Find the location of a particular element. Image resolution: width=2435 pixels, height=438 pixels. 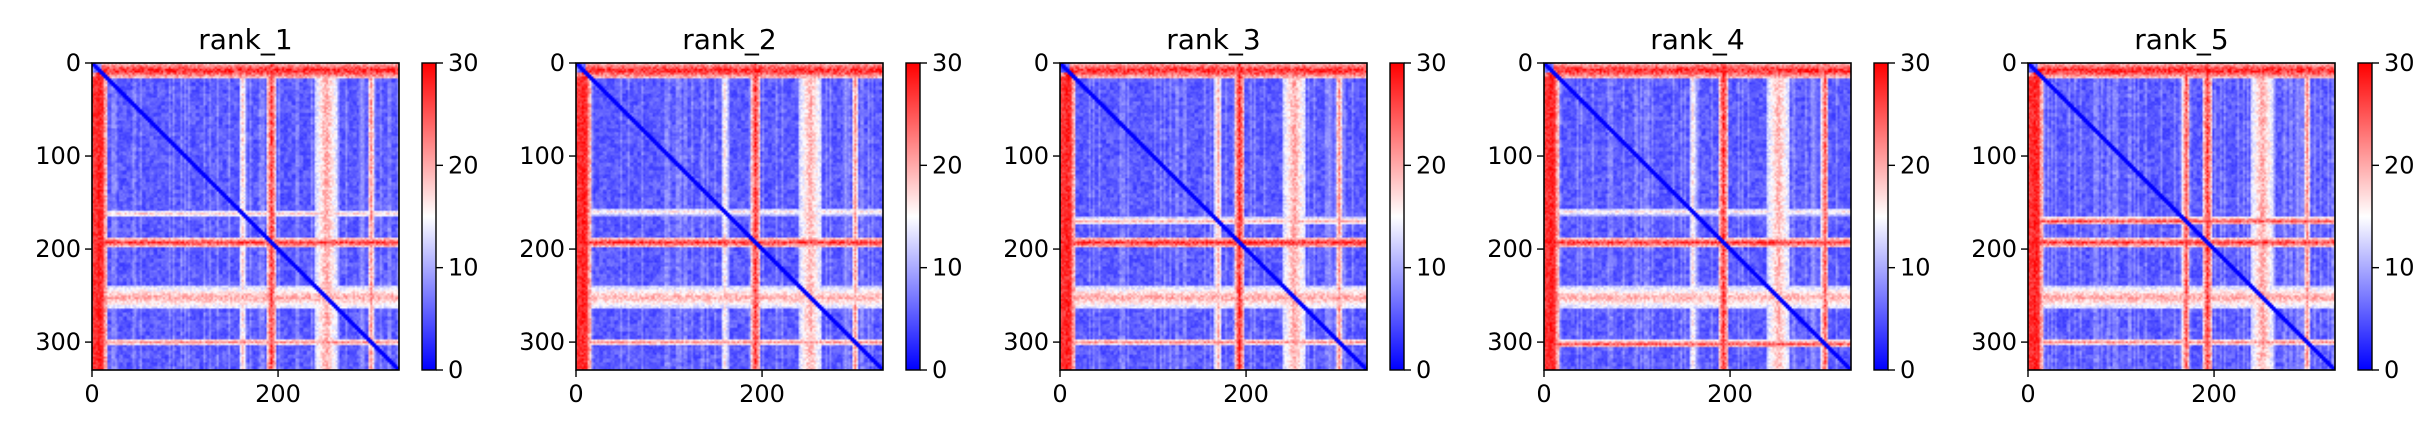

panel-title: rank_2 is located at coordinates (729, 39).